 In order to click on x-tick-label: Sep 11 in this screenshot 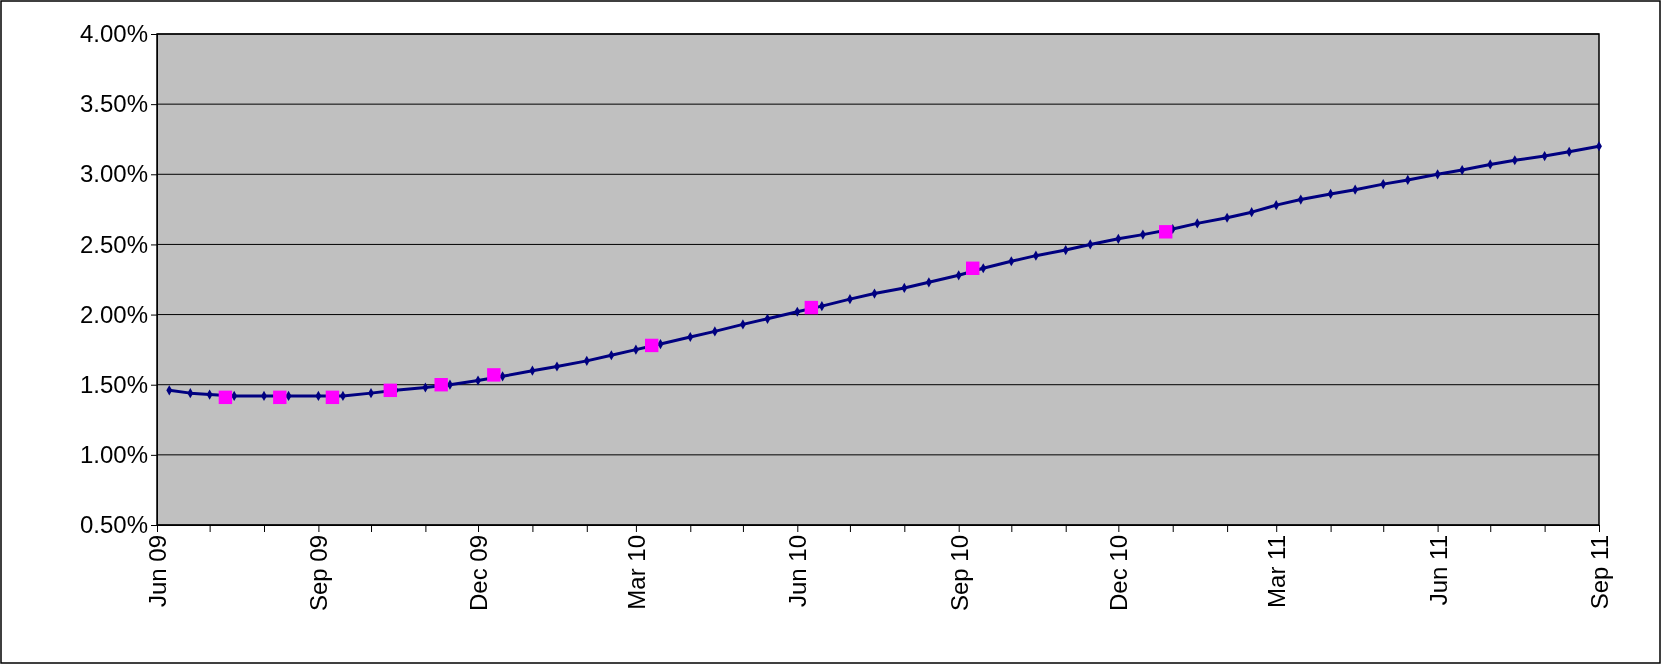, I will do `click(1599, 572)`.